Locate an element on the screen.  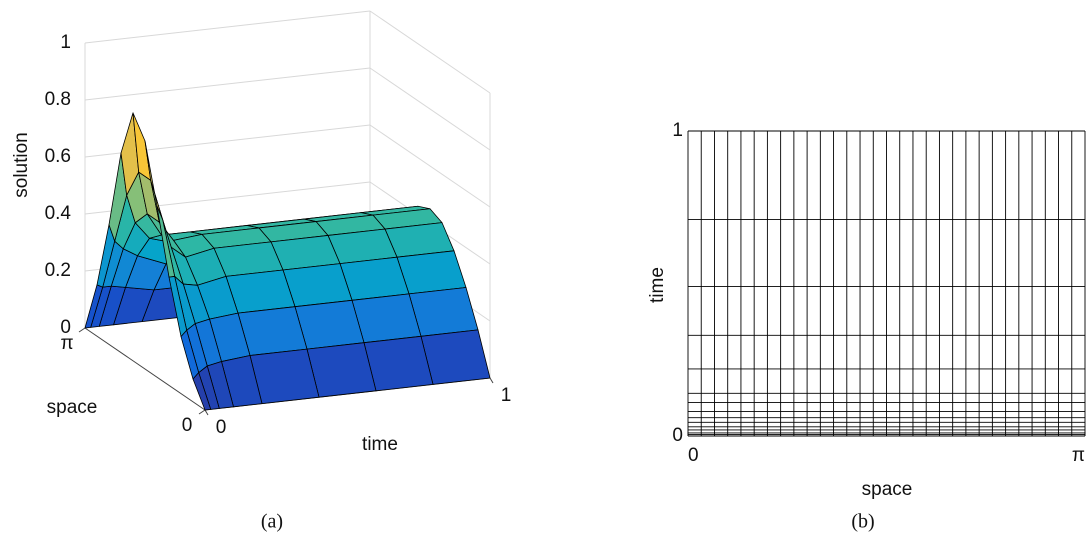
y-axis-label: time is located at coordinates (657, 285).